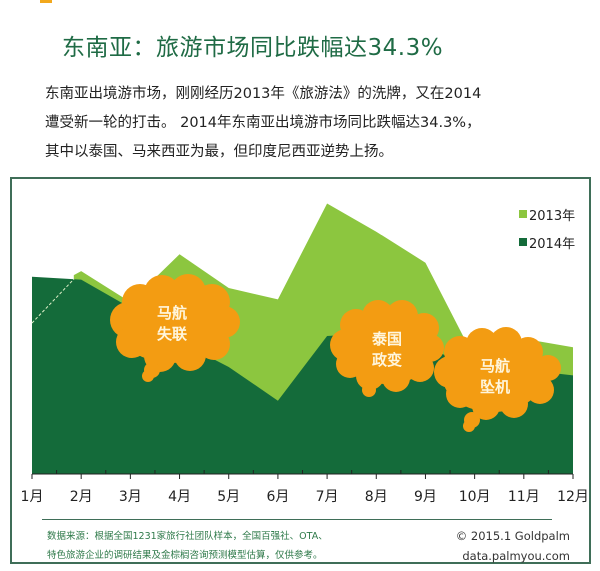 This screenshot has width=600, height=571. What do you see at coordinates (278, 497) in the screenshot?
I see `x-axis-label: 6月` at bounding box center [278, 497].